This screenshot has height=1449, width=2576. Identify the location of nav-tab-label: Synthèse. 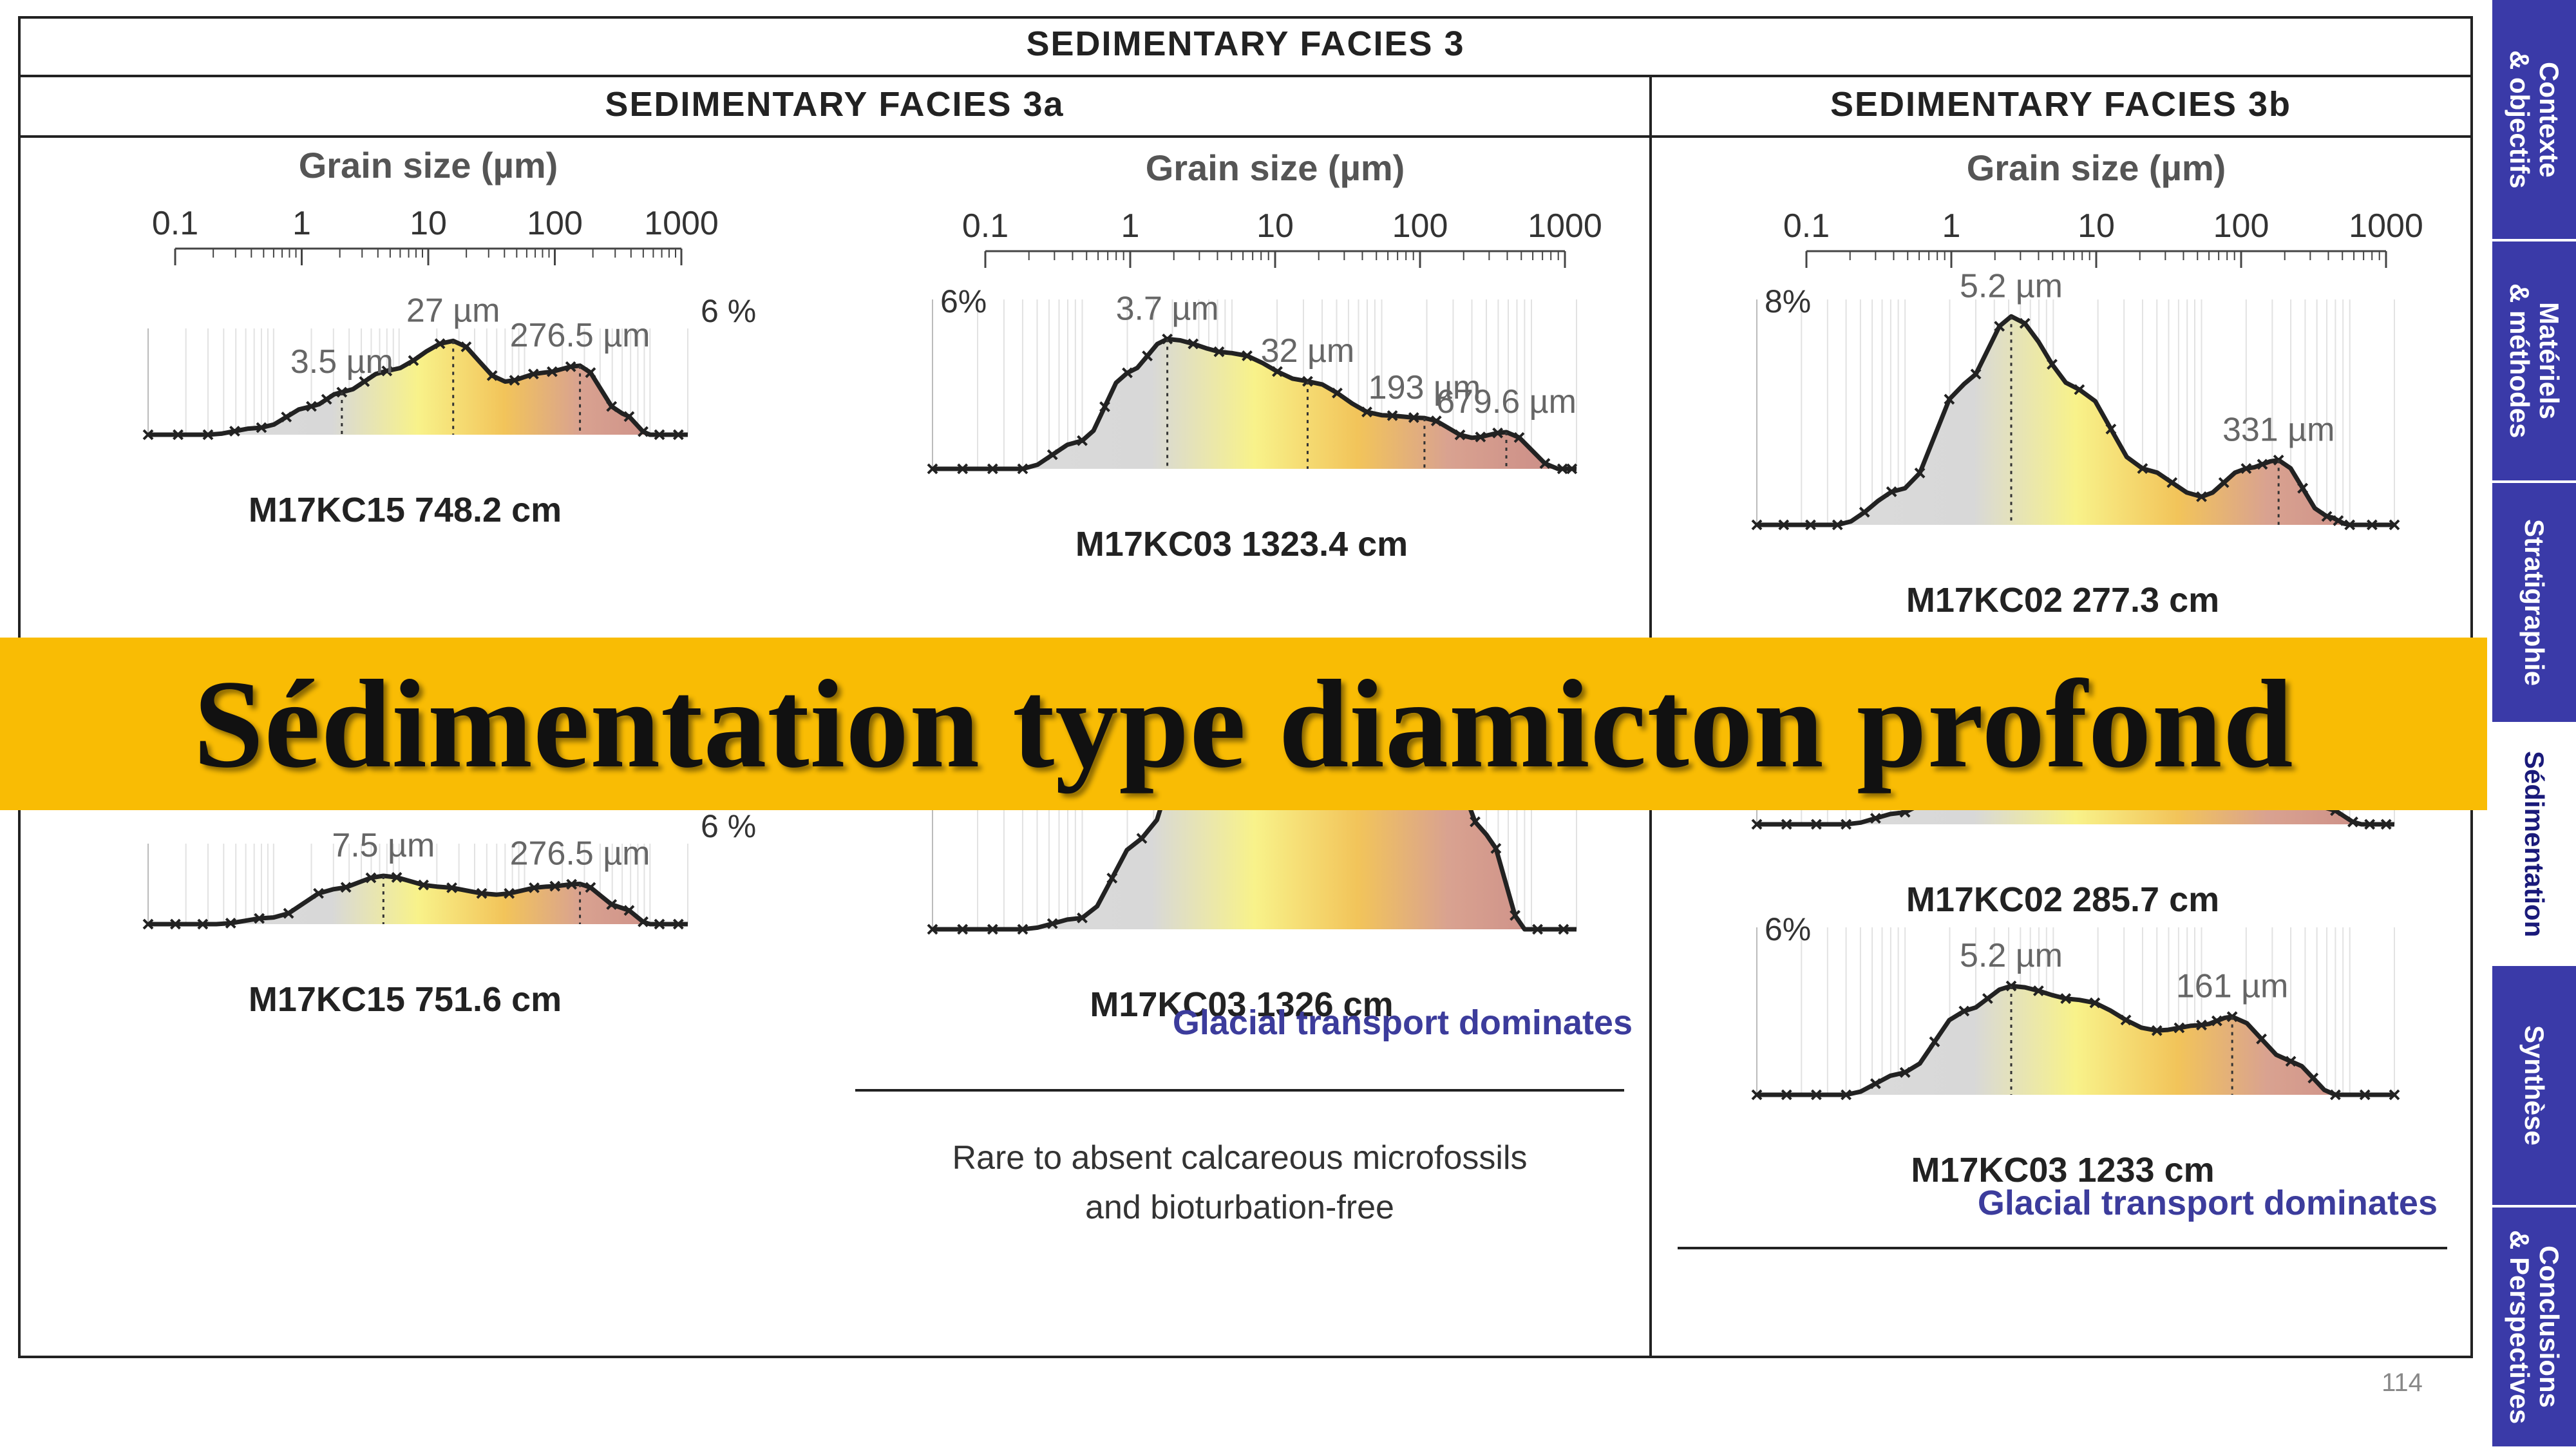
(2534, 1085).